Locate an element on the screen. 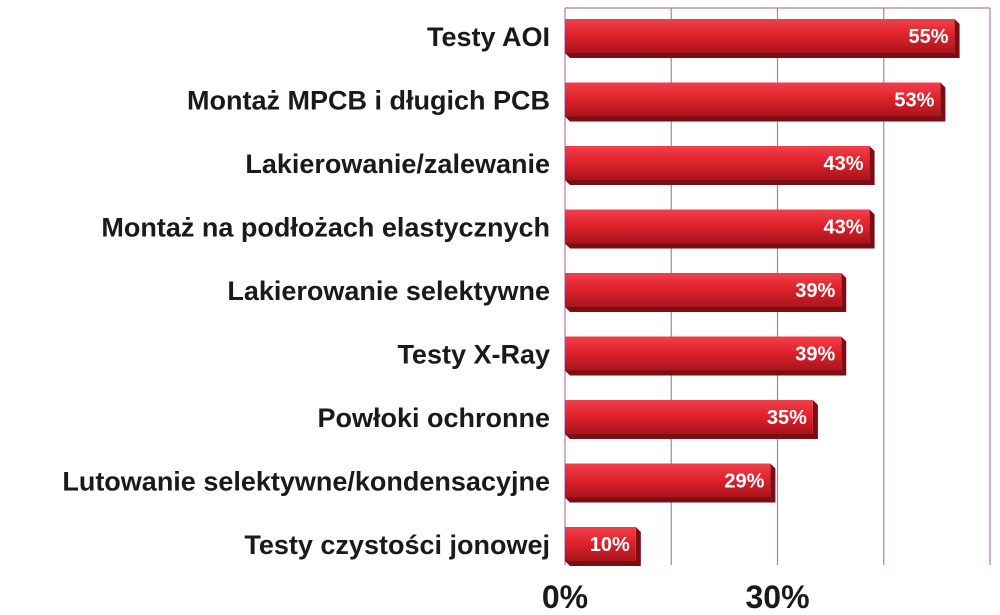 The image size is (1000, 615). bar-group: 29% is located at coordinates (670, 483).